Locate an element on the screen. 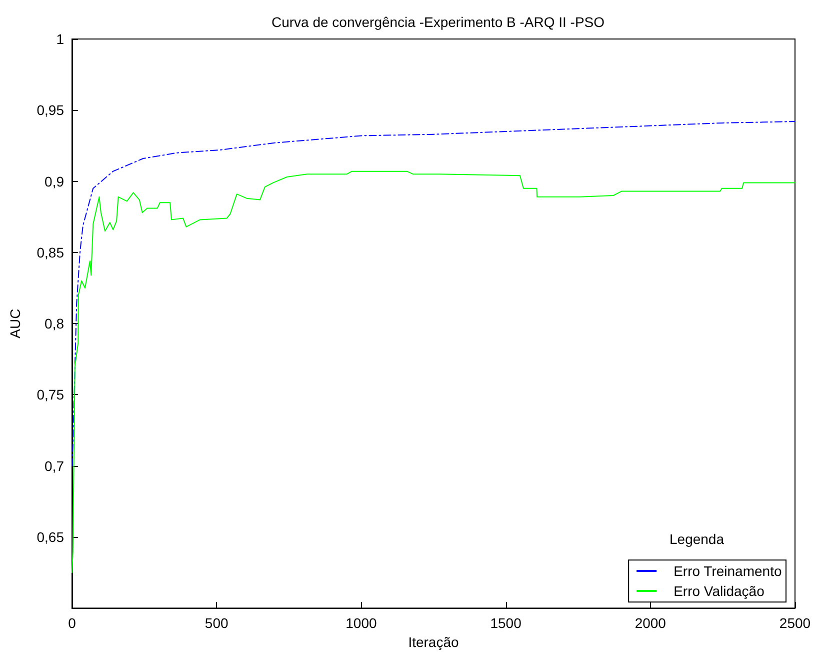 Image resolution: width=814 pixels, height=654 pixels. legend-title: Legenda is located at coordinates (696, 539).